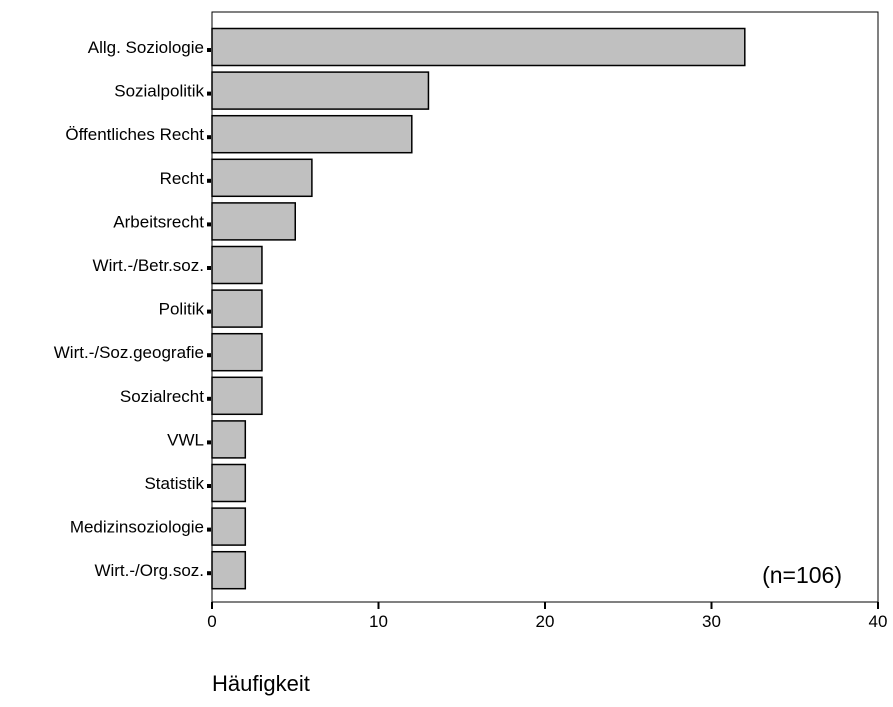  What do you see at coordinates (185, 439) in the screenshot?
I see `y-tick-label: VWL` at bounding box center [185, 439].